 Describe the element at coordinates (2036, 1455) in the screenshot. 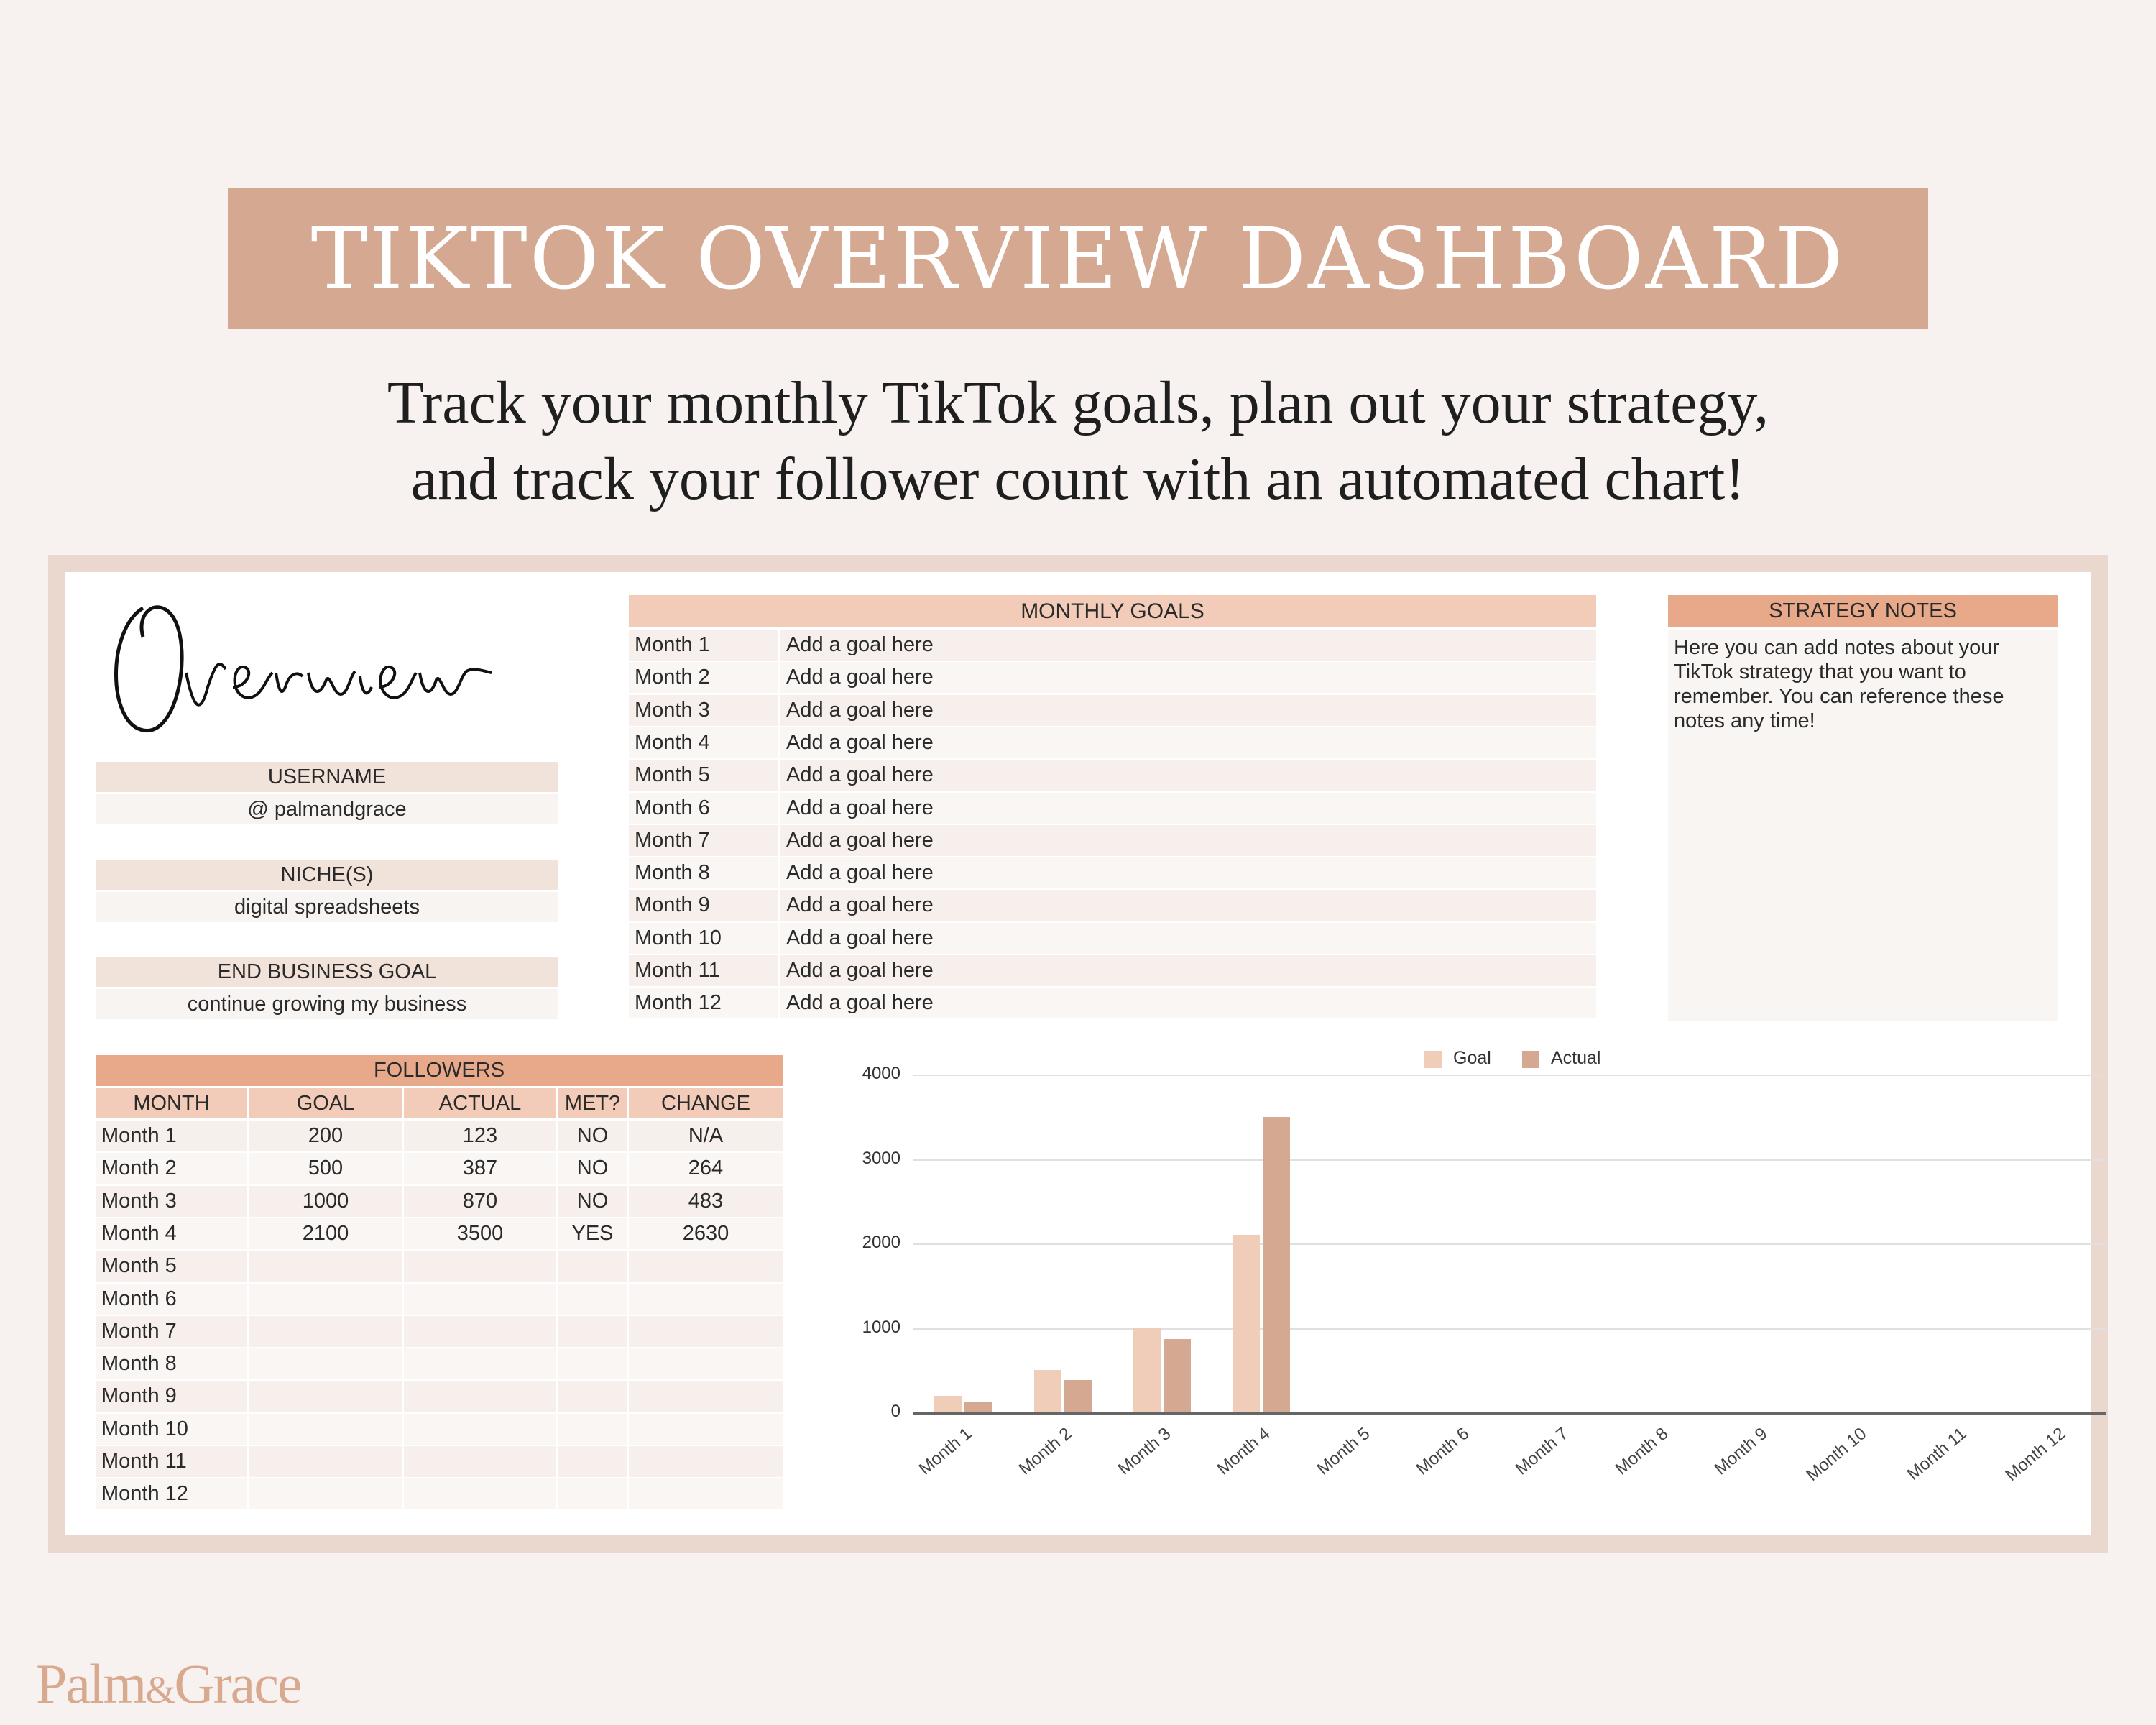

I see `x-tick-label: Month 12` at that location.